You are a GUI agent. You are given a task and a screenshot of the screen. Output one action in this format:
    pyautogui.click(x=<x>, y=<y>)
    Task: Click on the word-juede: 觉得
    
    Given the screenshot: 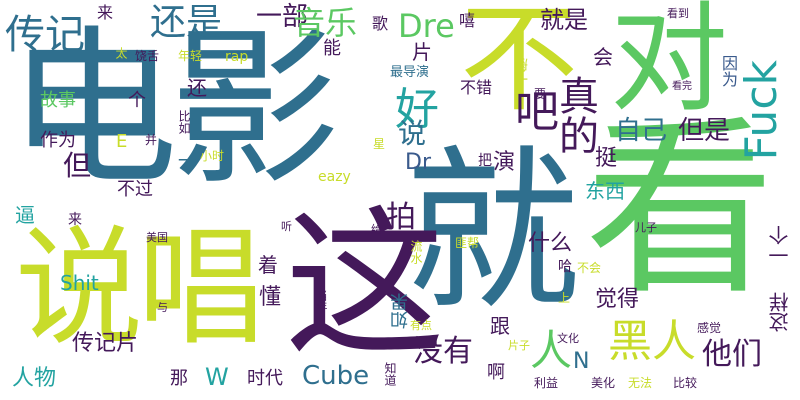 What is the action you would take?
    pyautogui.click(x=617, y=299)
    